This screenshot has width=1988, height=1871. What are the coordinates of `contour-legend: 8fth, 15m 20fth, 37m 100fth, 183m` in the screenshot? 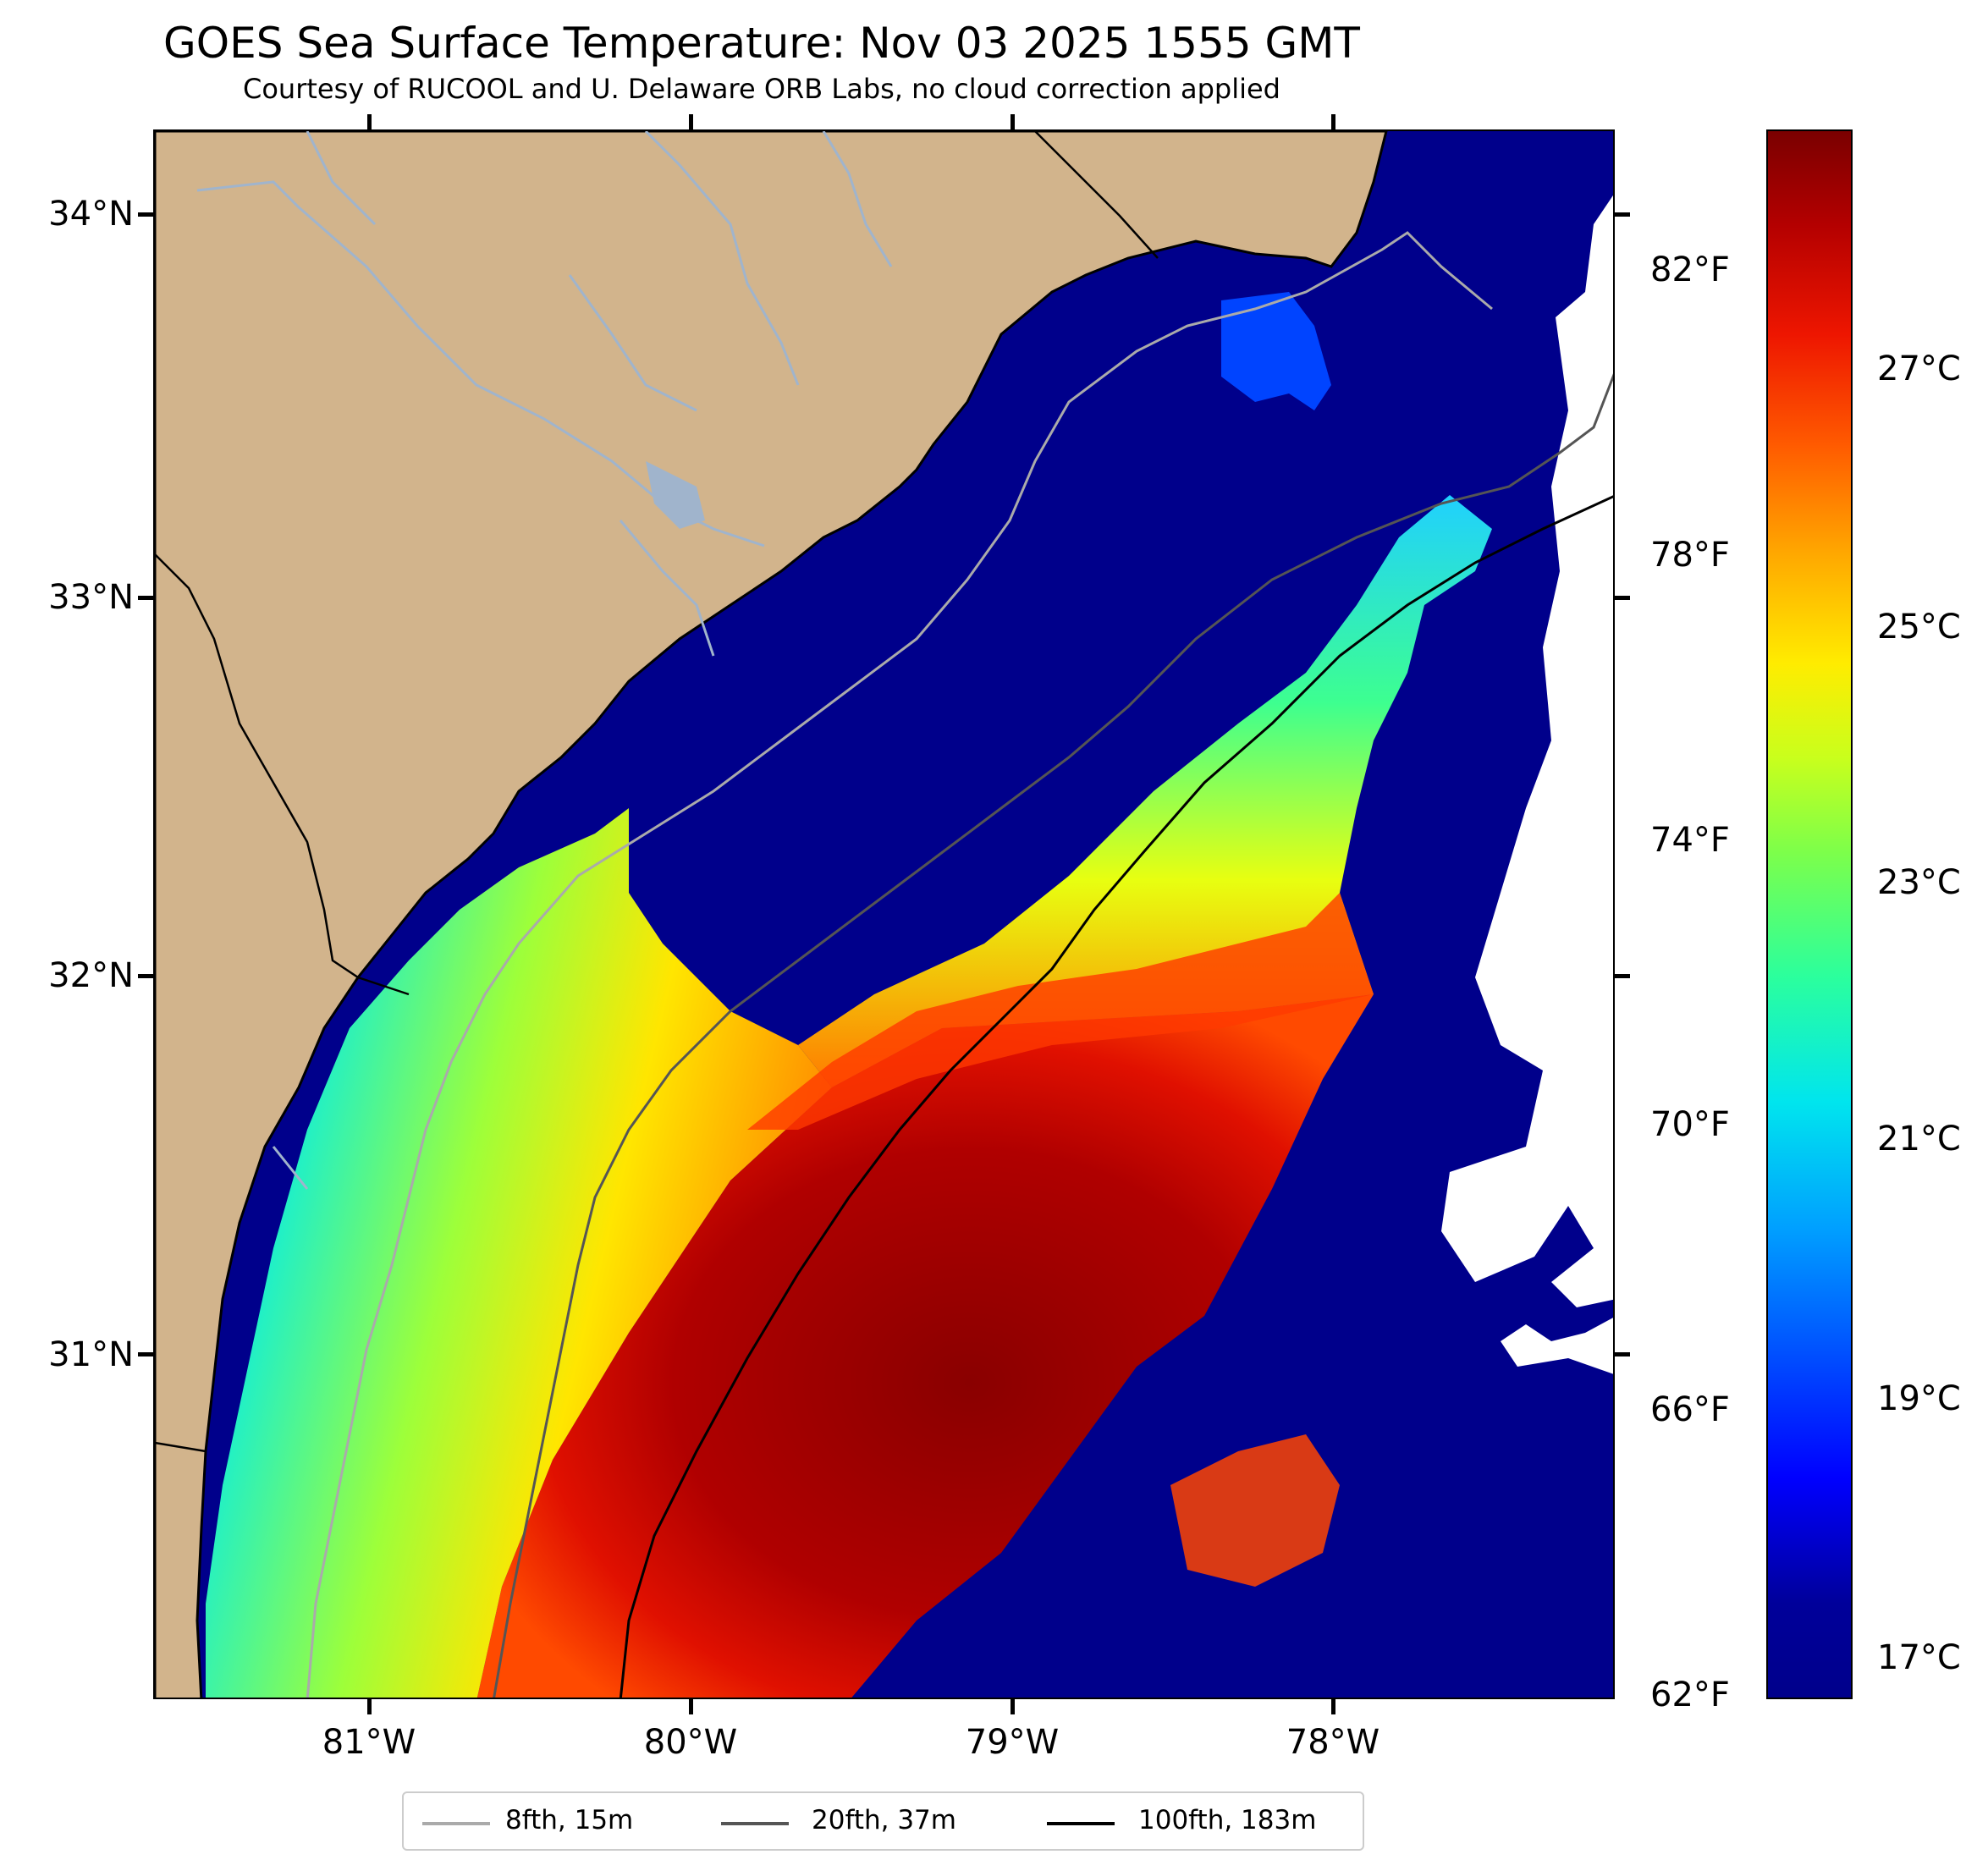 It's located at (883, 1821).